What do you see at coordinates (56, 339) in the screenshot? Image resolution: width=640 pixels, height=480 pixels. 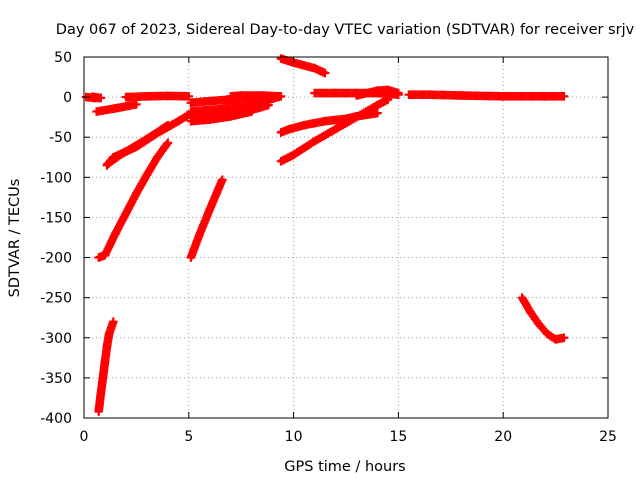 I see `y-tick-label: -300` at bounding box center [56, 339].